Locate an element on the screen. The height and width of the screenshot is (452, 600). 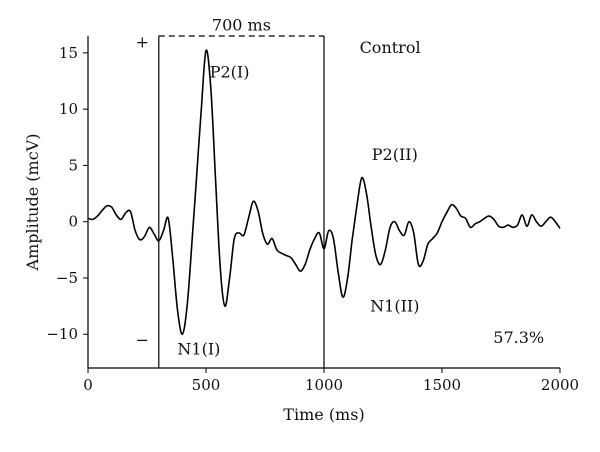
annotation-label: 700 ms is located at coordinates (241, 24).